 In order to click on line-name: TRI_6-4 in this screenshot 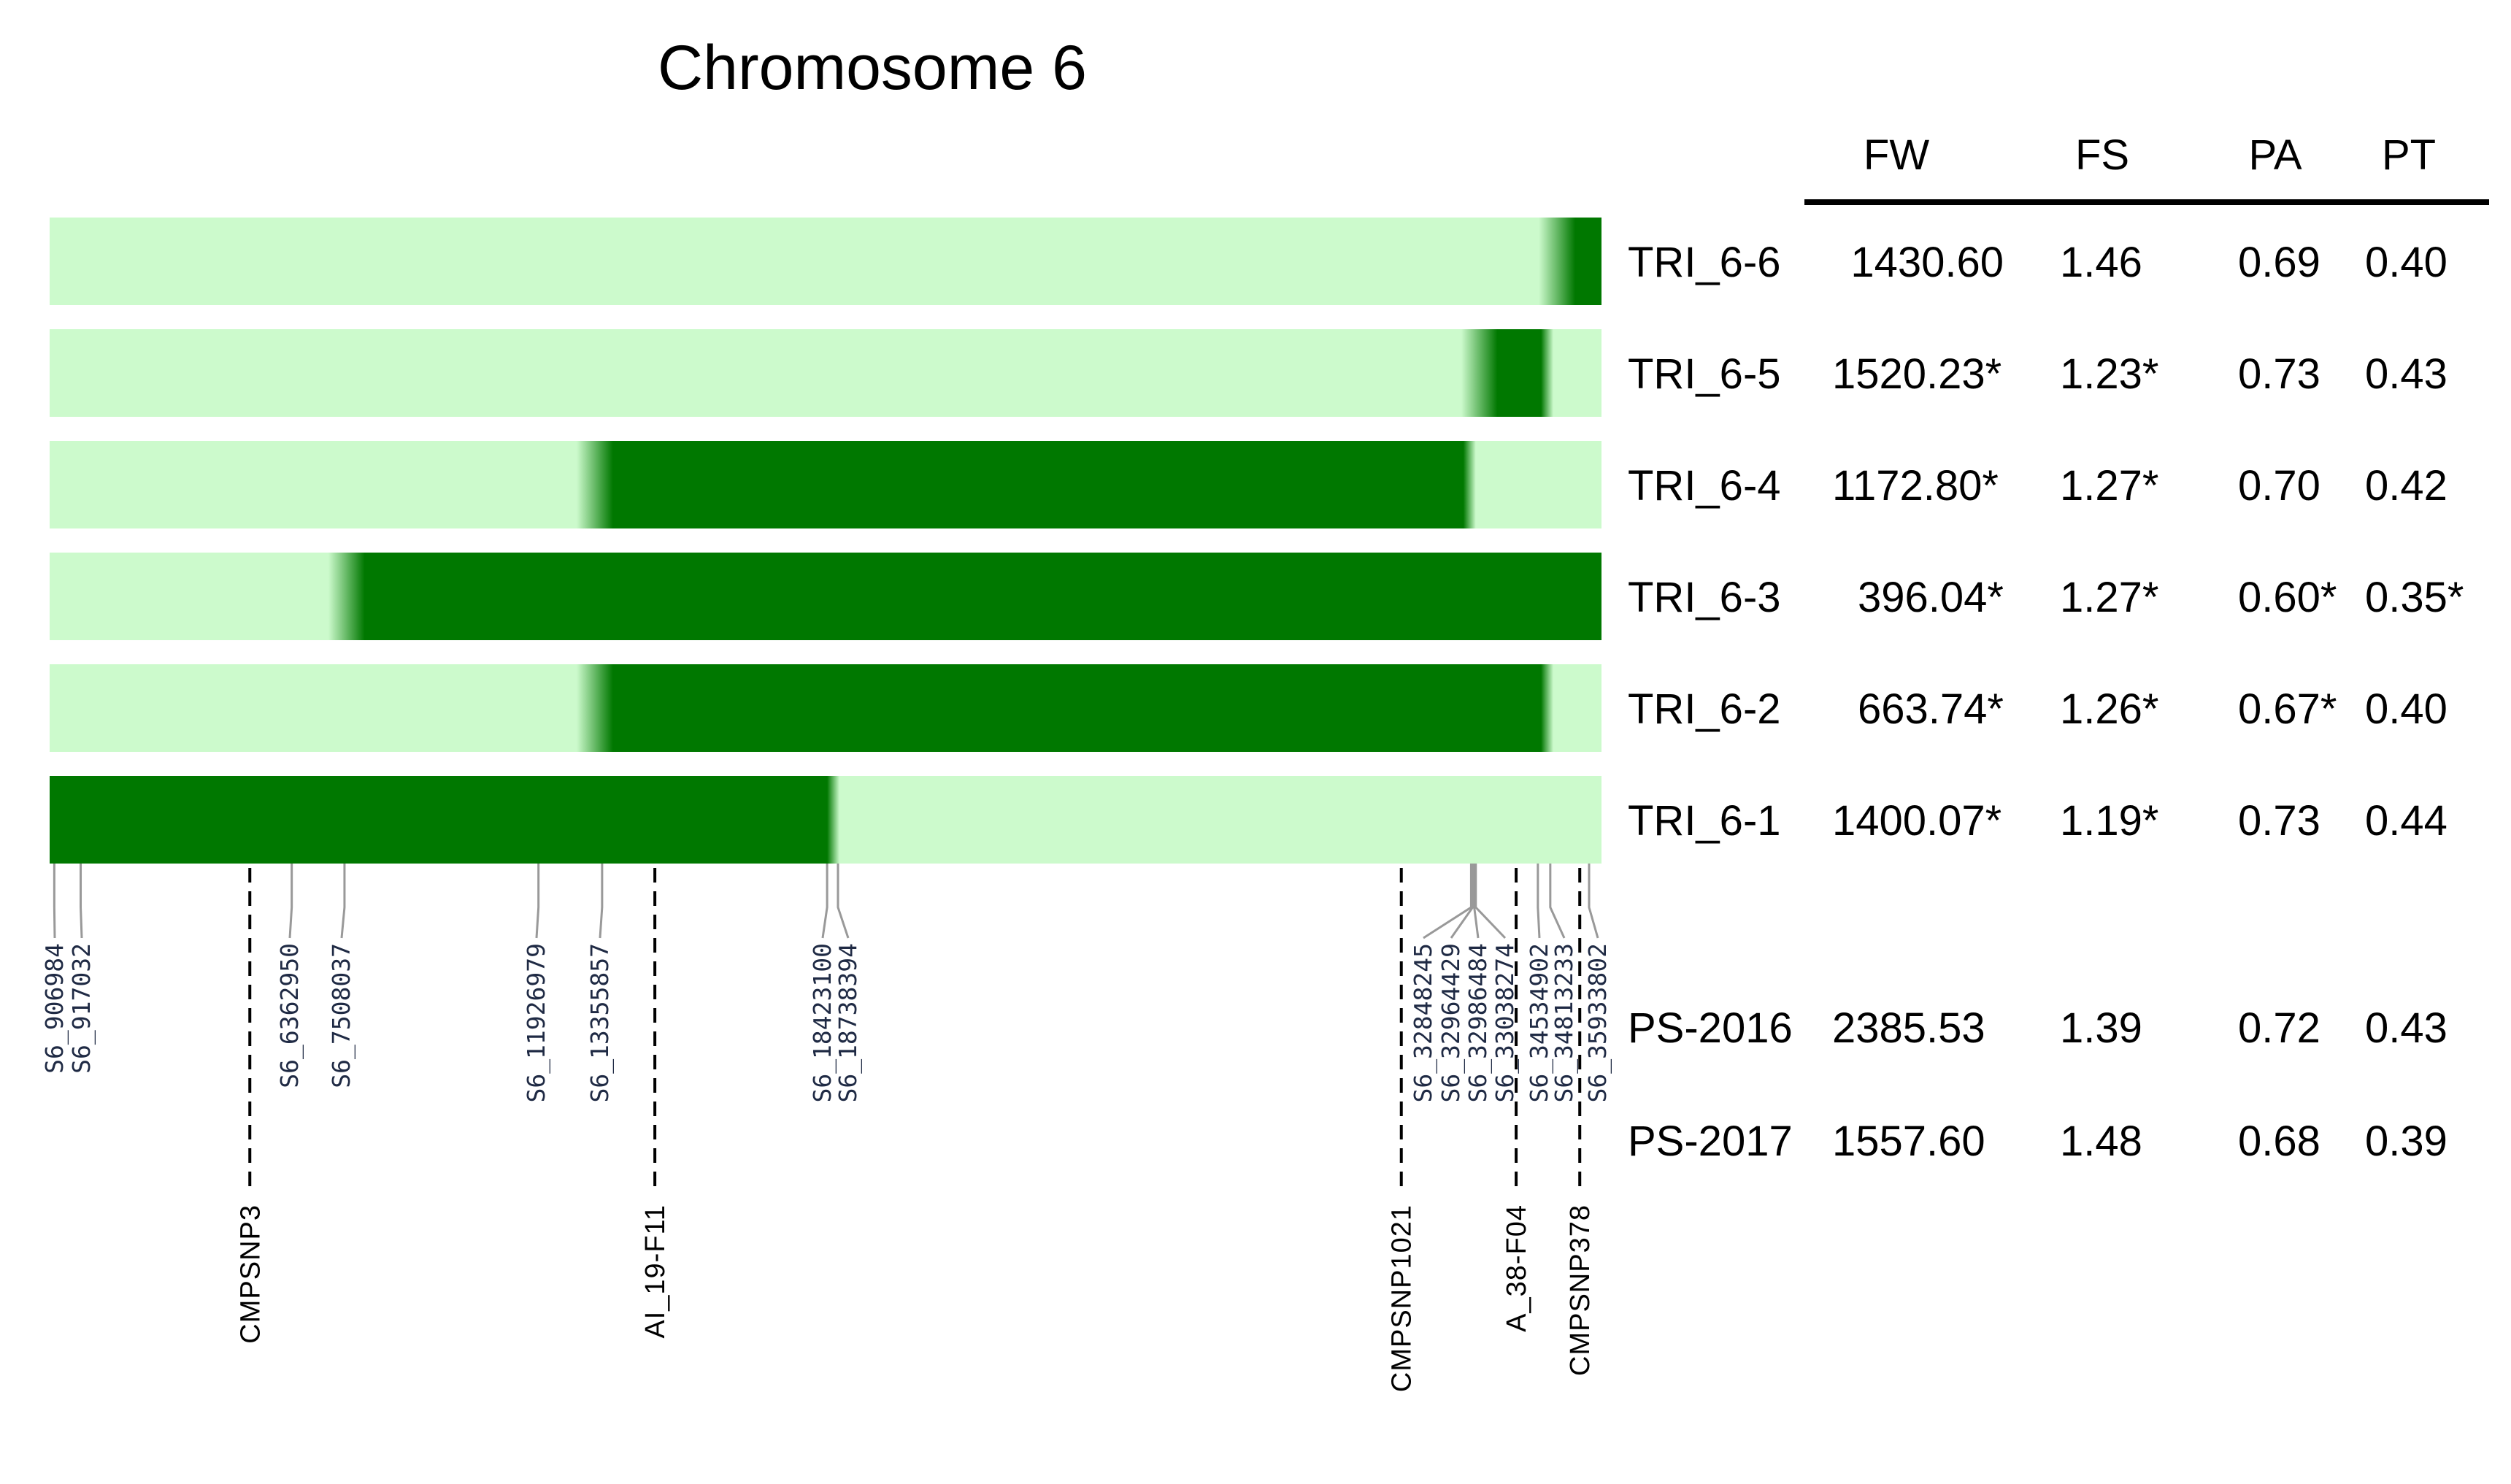, I will do `click(1705, 486)`.